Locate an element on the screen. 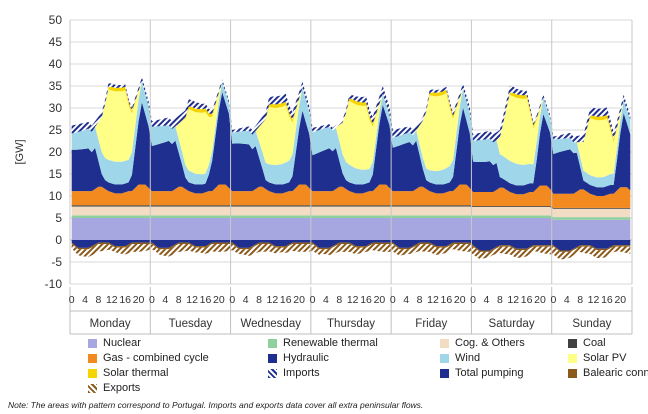  legend-item: Hydraulic is located at coordinates (298, 358).